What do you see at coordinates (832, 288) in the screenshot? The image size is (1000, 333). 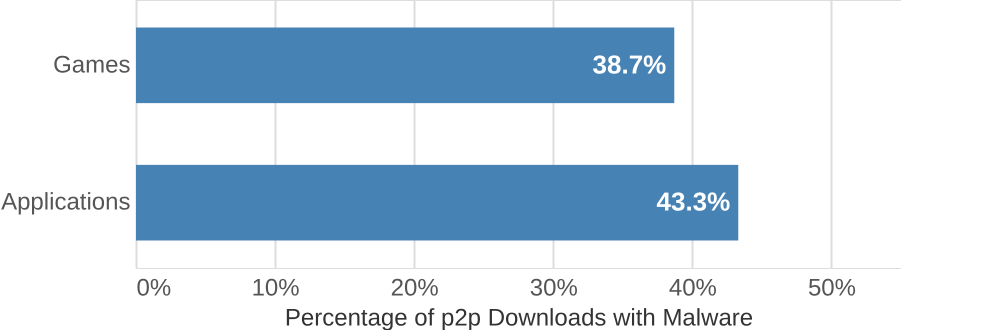 I see `x-tick-label: 50%` at bounding box center [832, 288].